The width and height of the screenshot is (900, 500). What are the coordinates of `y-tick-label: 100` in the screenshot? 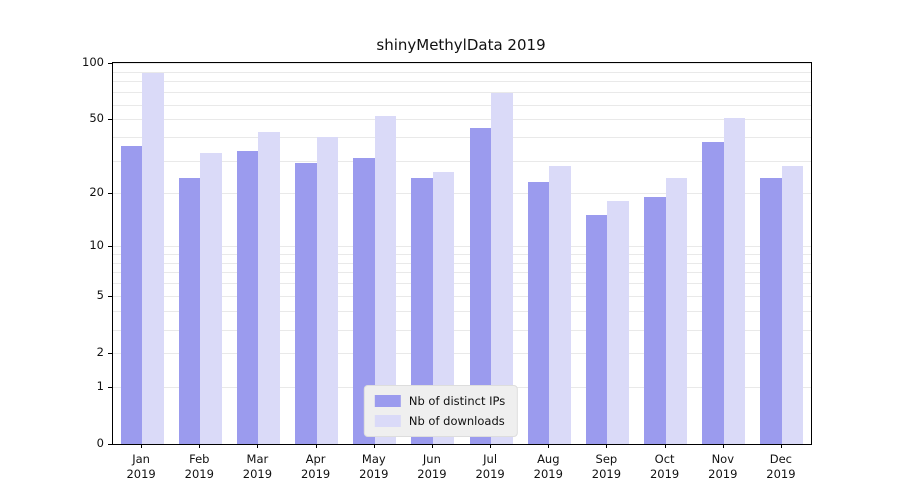 It's located at (93, 62).